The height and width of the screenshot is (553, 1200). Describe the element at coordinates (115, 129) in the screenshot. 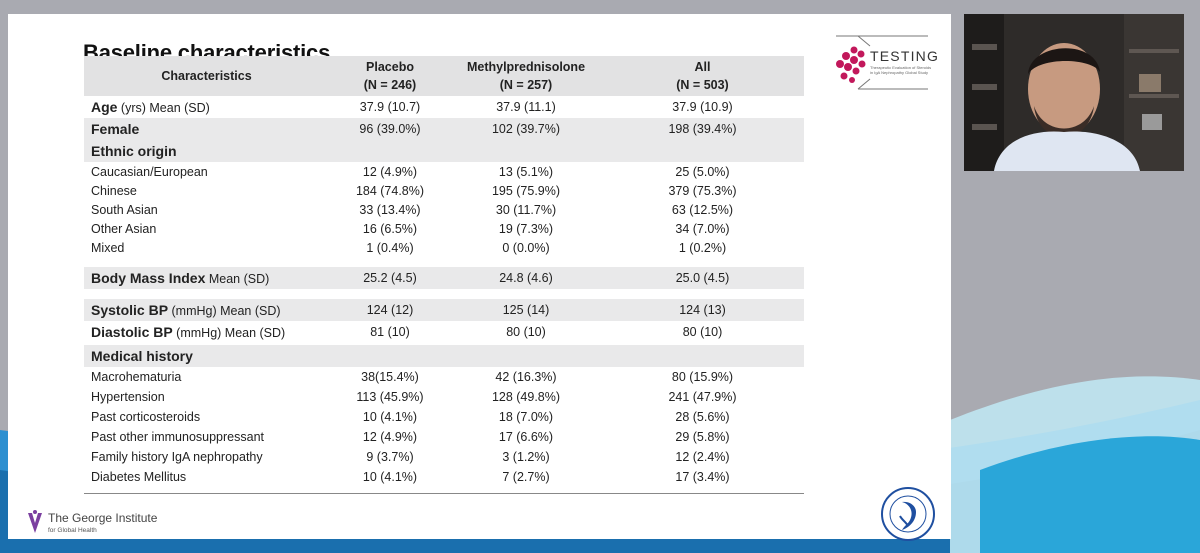

I see `row-label: Female` at that location.